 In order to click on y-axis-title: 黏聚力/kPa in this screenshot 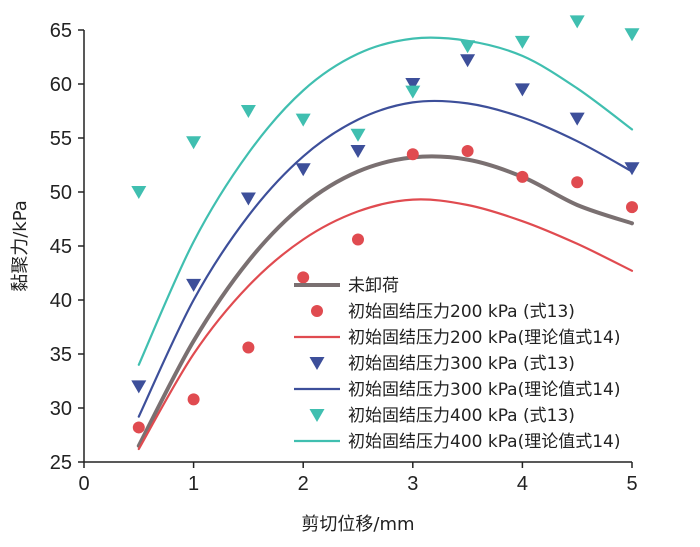, I will do `click(20, 246)`.